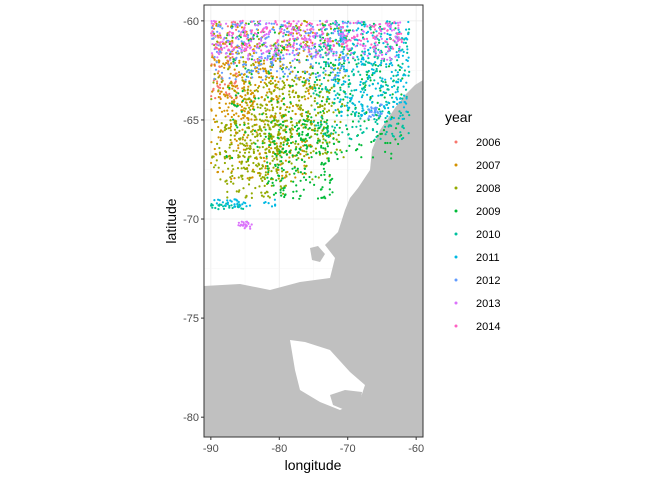 The height and width of the screenshot is (480, 672). Describe the element at coordinates (488, 327) in the screenshot. I see `legend-label: 2014` at that location.